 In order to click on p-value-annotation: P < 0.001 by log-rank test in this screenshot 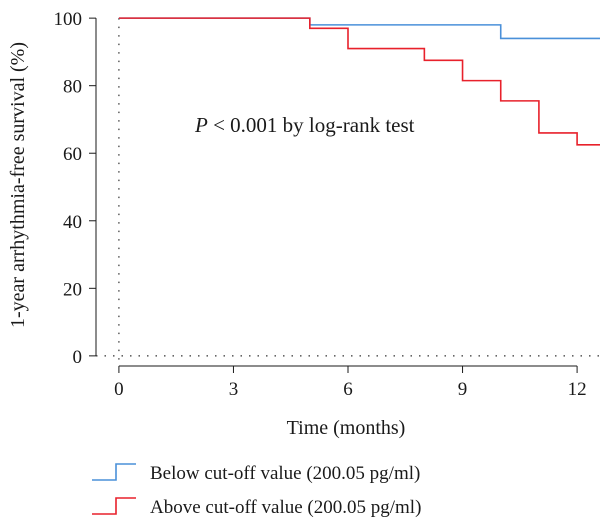, I will do `click(304, 125)`.